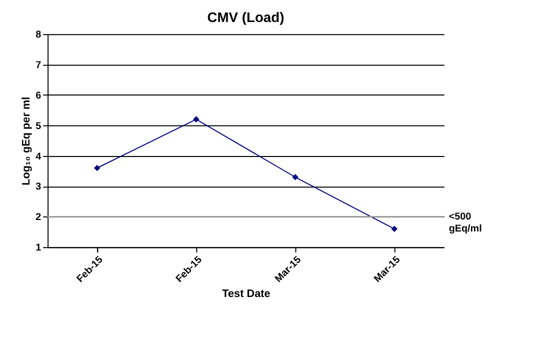  What do you see at coordinates (39, 218) in the screenshot?
I see `y-tick-label: 2` at bounding box center [39, 218].